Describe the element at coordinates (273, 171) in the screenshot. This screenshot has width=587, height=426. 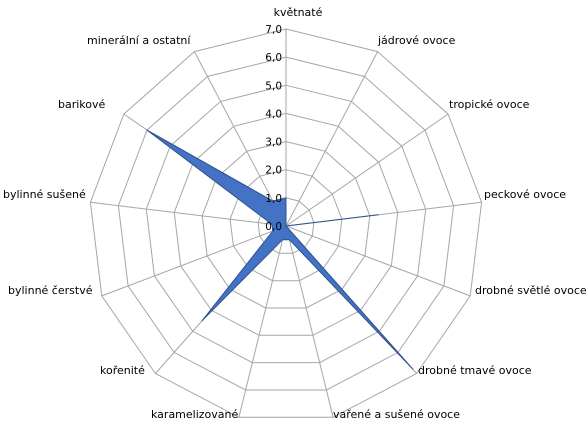
I see `r-tick-label: 2,0` at that location.